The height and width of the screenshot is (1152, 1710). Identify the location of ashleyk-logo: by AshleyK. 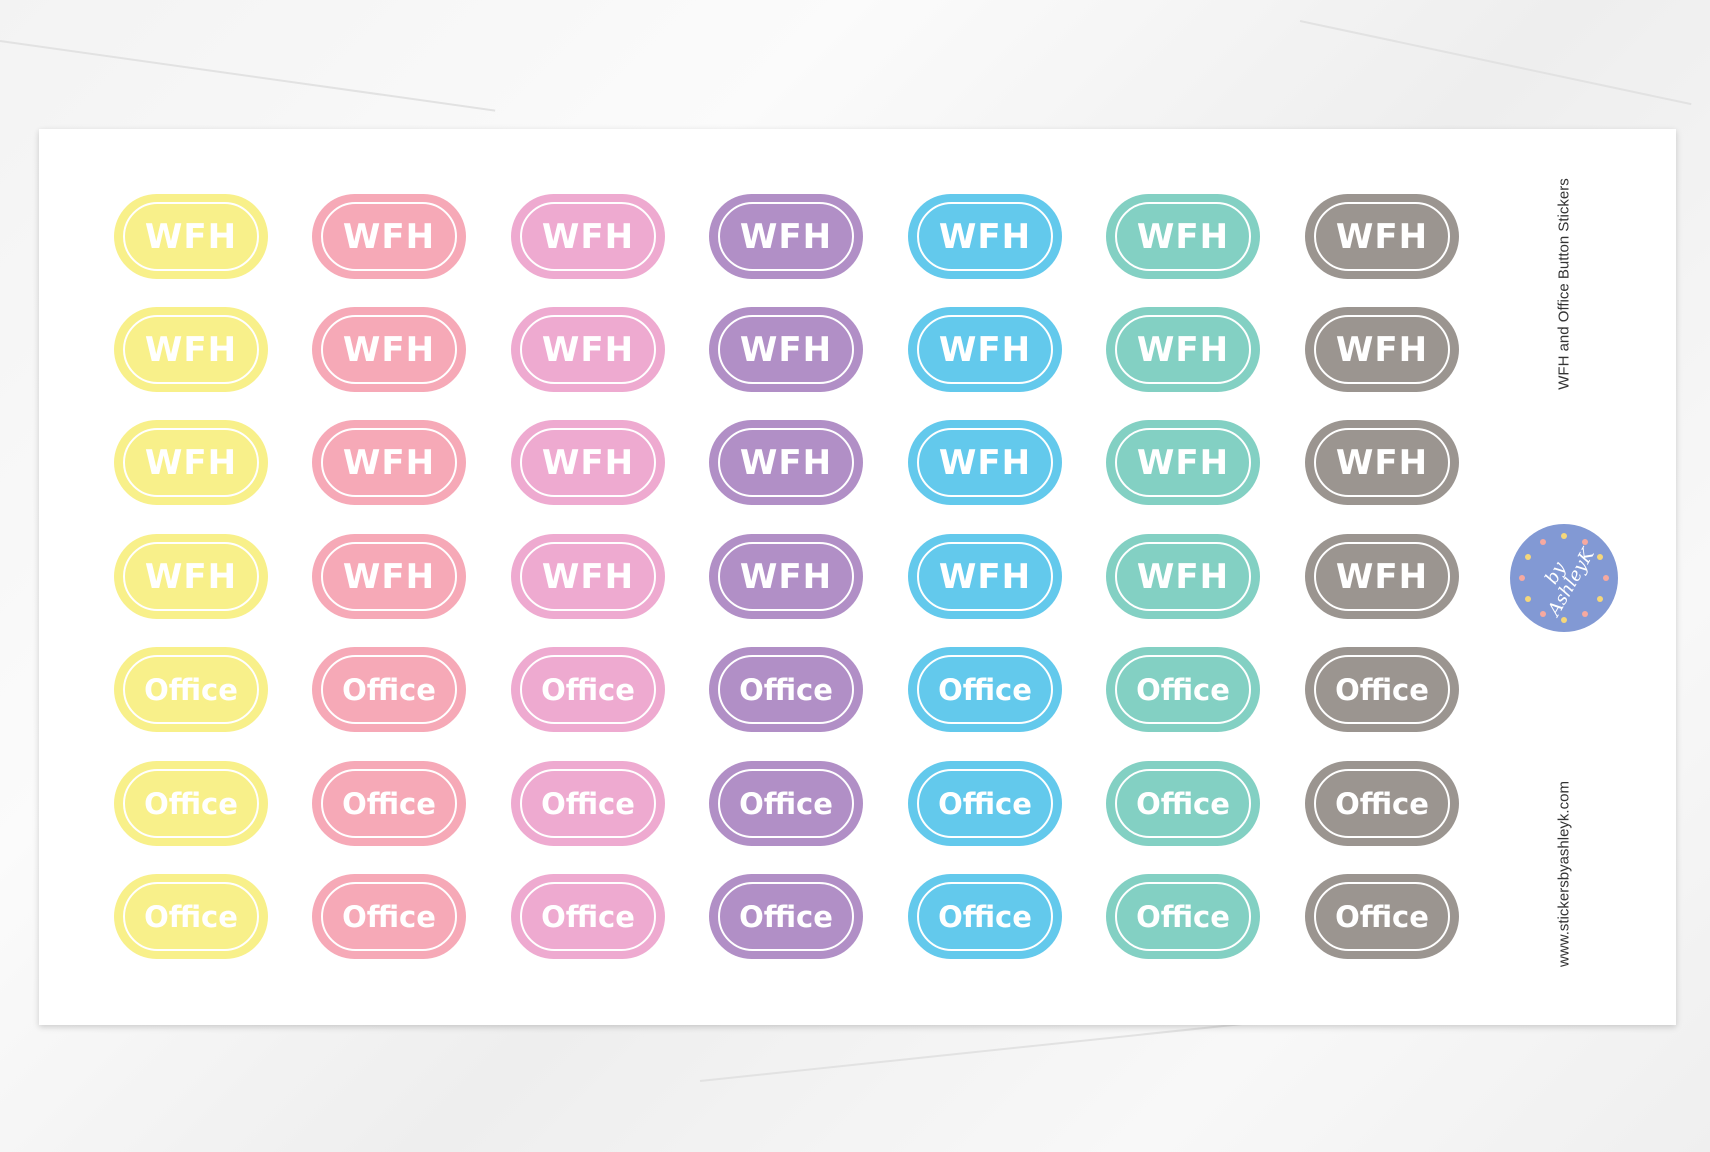
(1564, 578).